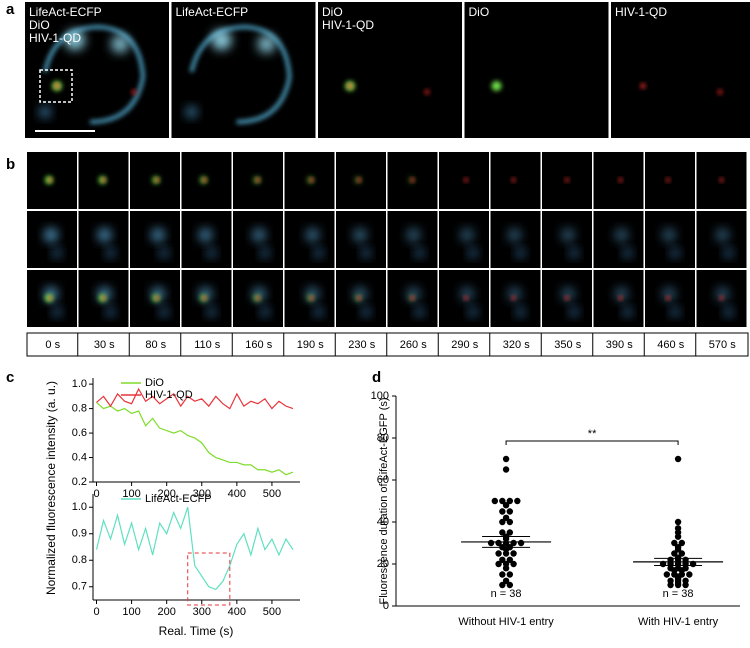  What do you see at coordinates (567, 345) in the screenshot?
I see `time-label: 350 s` at bounding box center [567, 345].